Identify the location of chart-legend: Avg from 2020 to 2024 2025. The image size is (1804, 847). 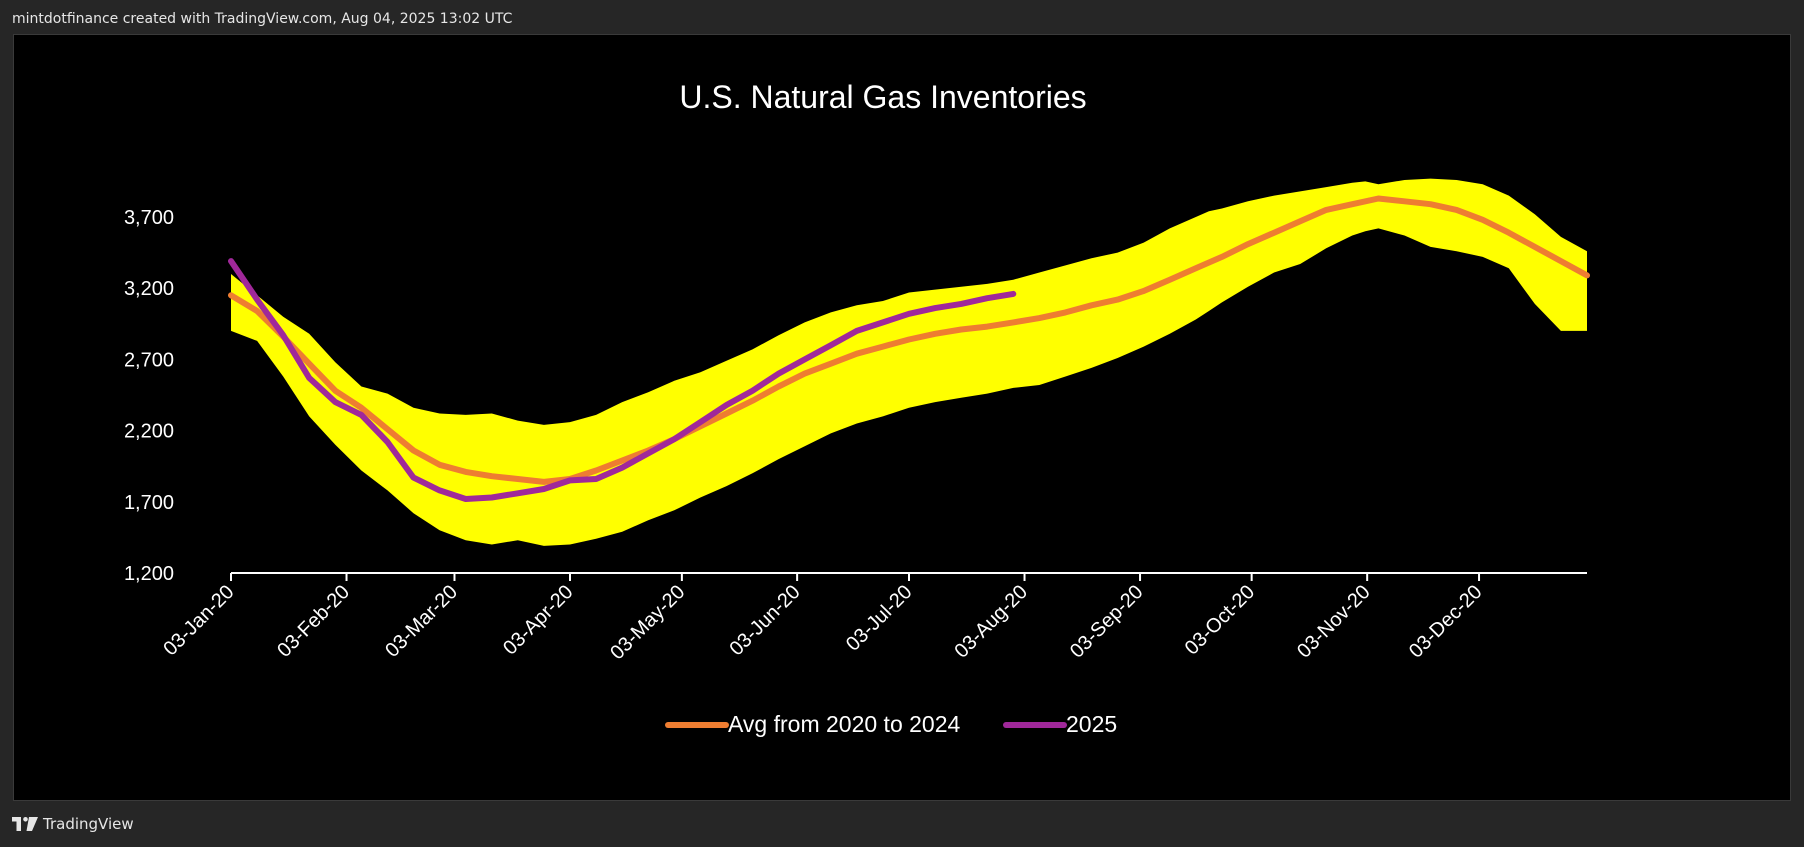
(891, 724).